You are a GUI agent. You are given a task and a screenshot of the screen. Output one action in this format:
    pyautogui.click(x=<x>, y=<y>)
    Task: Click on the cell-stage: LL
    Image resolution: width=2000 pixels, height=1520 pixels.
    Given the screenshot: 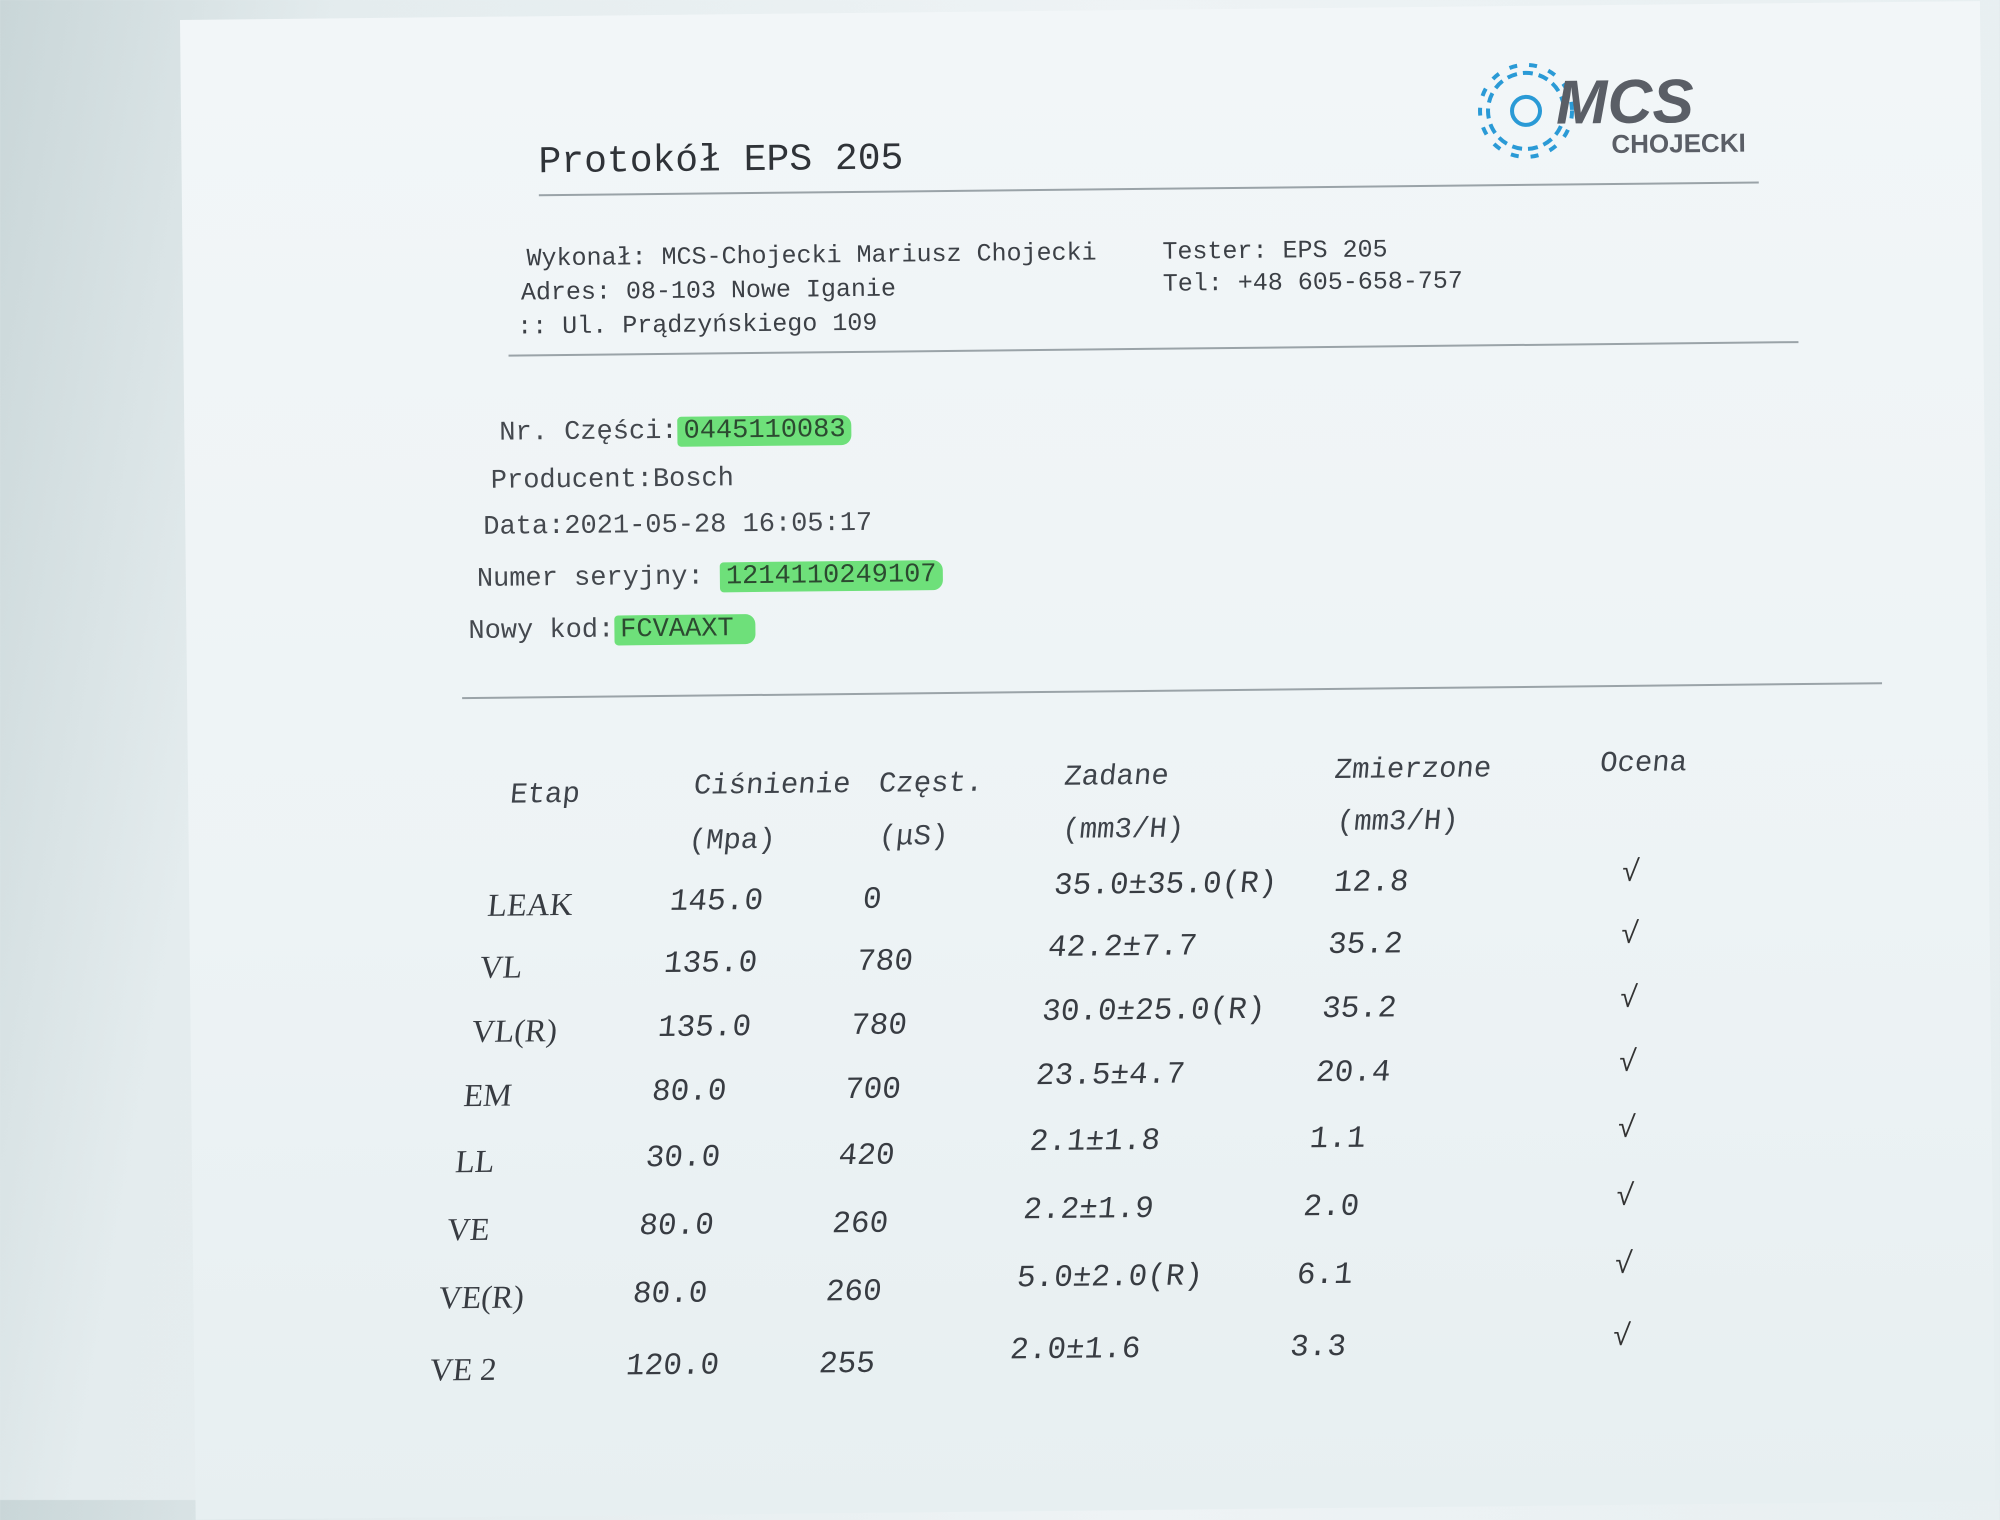 What is the action you would take?
    pyautogui.click(x=475, y=1161)
    